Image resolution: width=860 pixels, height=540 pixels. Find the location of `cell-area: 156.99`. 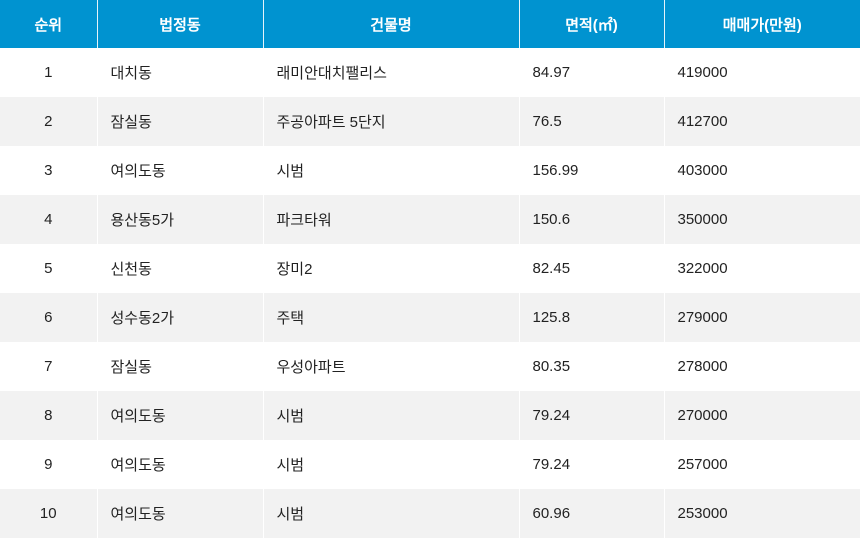

cell-area: 156.99 is located at coordinates (591, 170).